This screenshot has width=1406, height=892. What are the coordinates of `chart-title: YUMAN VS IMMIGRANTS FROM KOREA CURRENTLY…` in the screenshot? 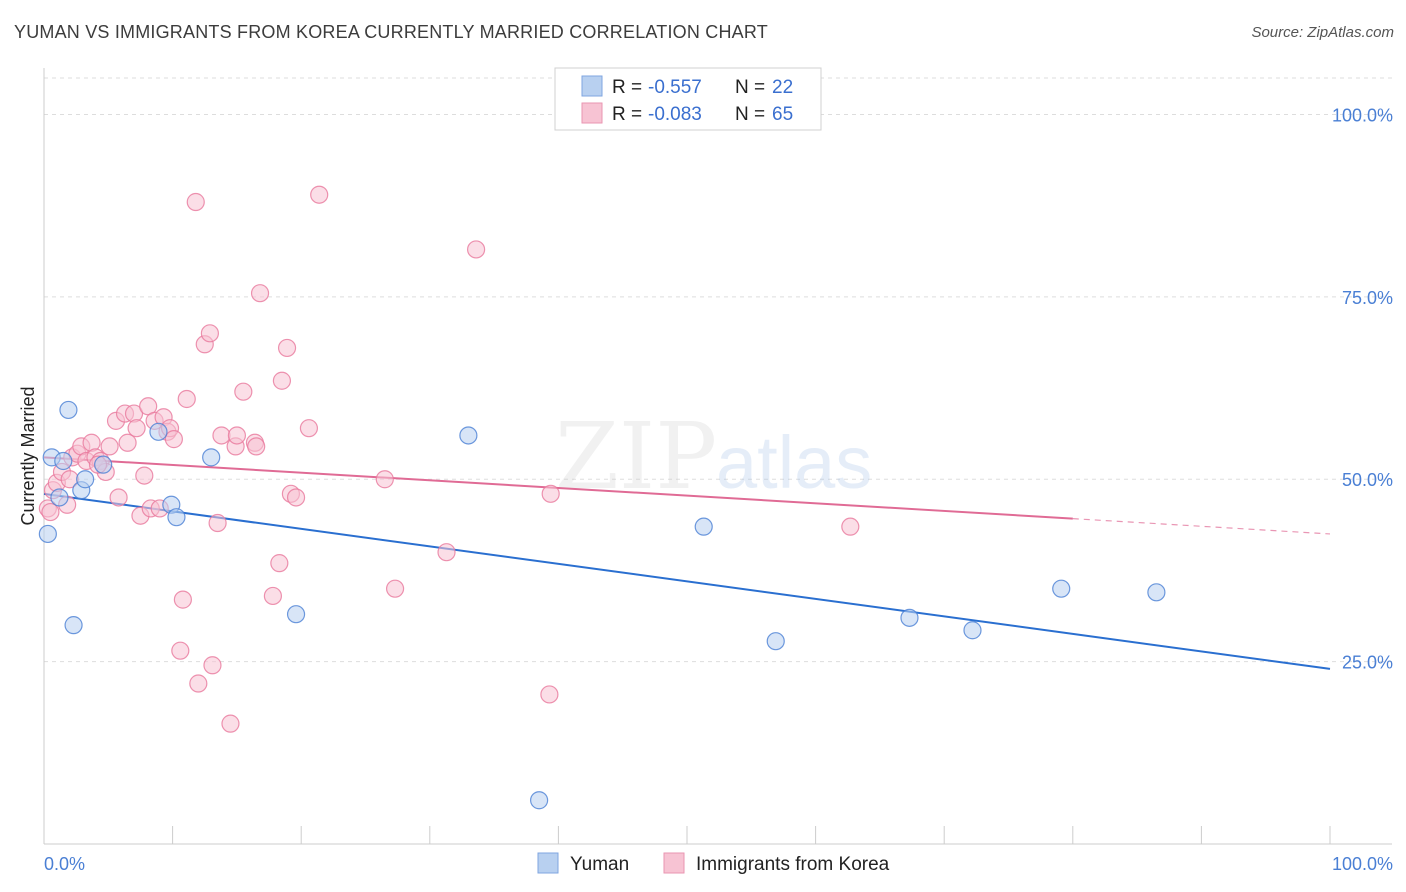 It's located at (391, 32).